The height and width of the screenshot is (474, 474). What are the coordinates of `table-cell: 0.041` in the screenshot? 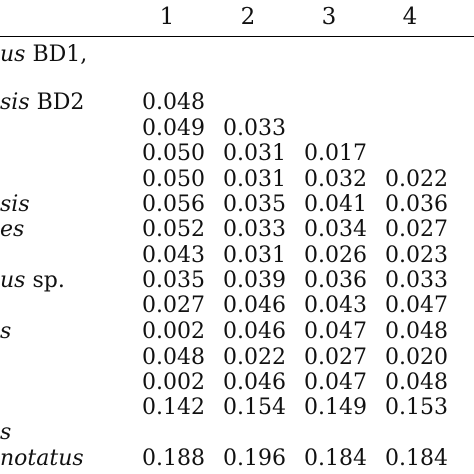 It's located at (335, 204).